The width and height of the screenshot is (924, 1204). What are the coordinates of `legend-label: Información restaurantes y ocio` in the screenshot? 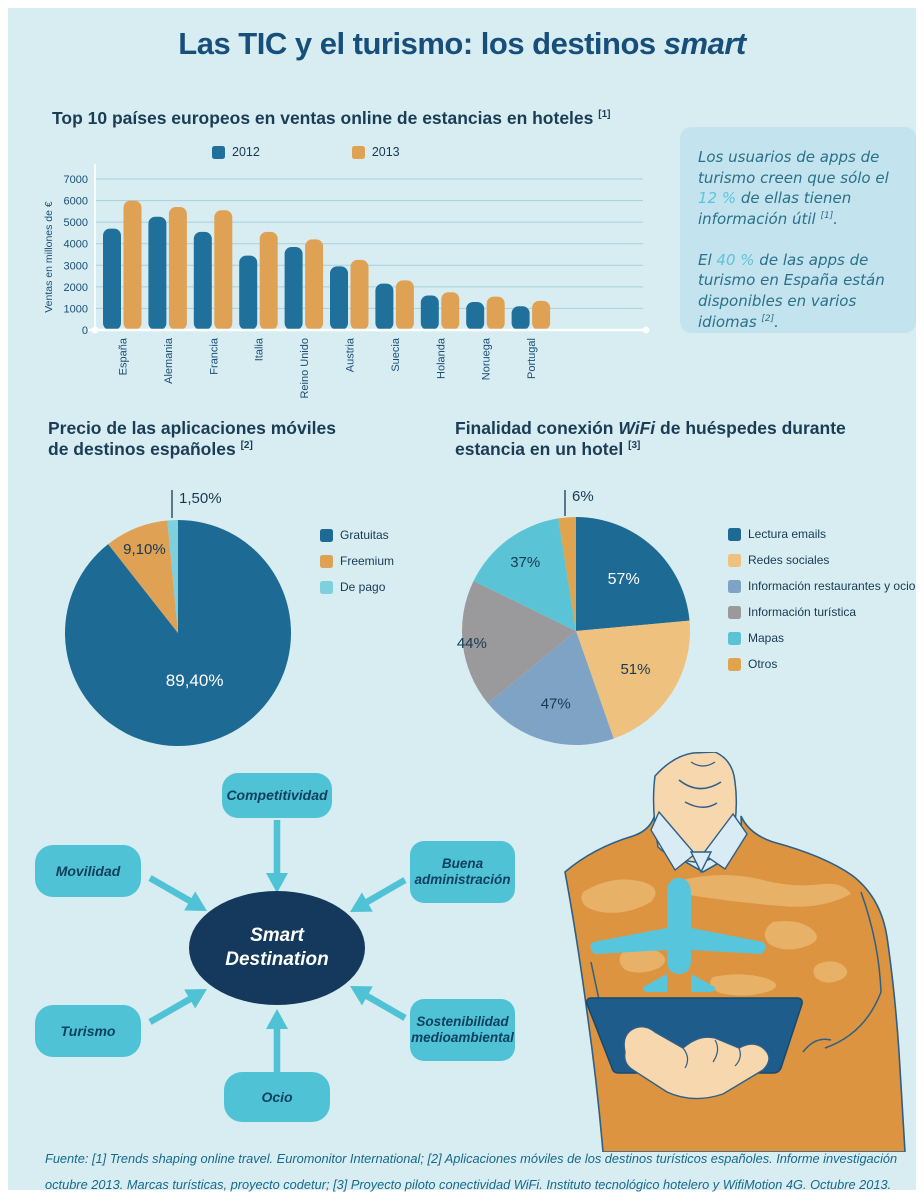 It's located at (832, 586).